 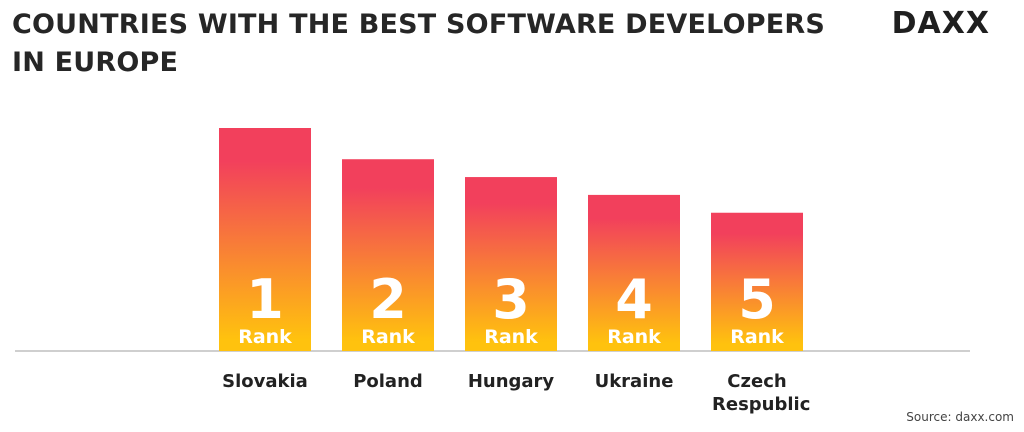 I want to click on logo: DAXX, so click(x=940, y=23).